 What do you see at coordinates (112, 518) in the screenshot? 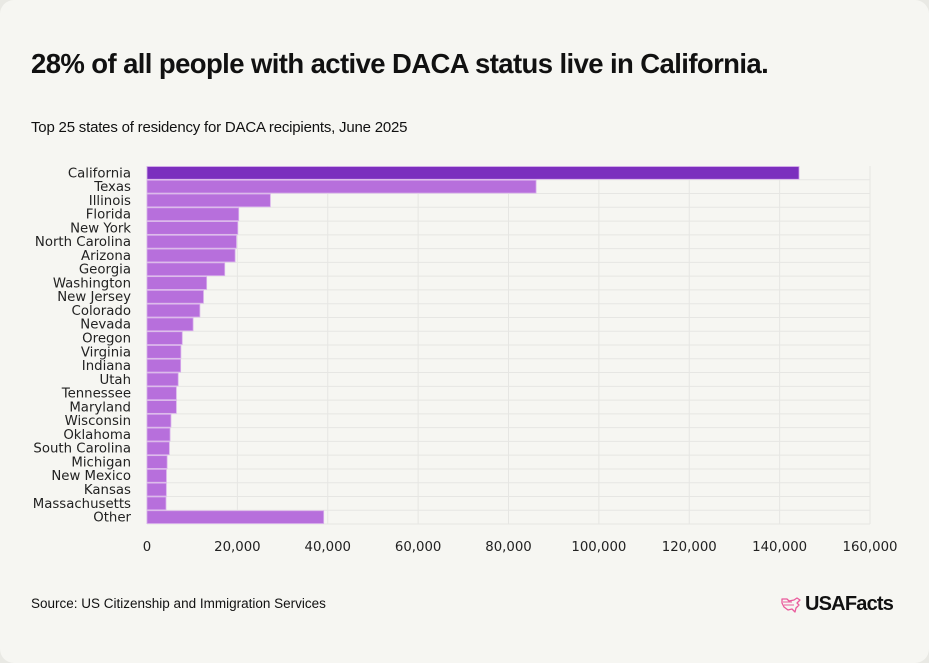
I see `category-label: Other` at bounding box center [112, 518].